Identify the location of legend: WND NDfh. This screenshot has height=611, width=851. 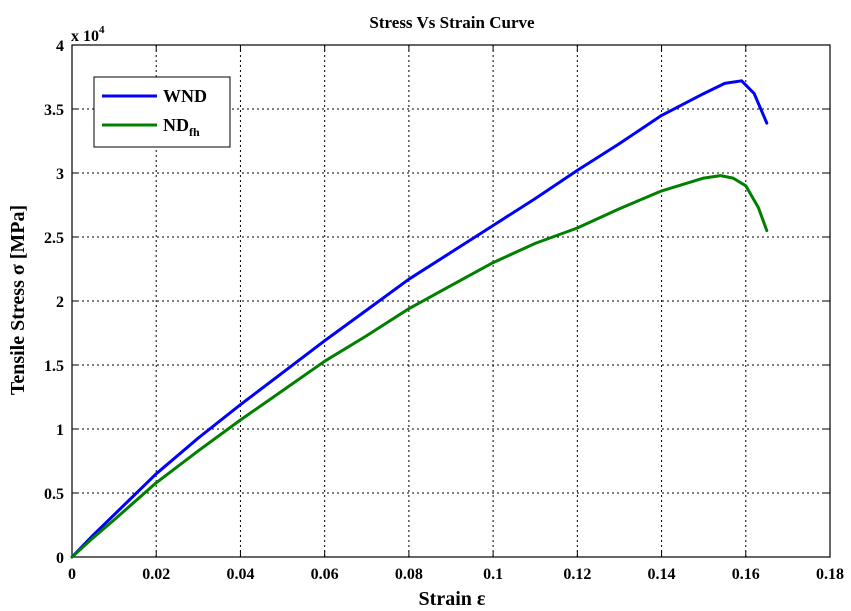
(162, 112).